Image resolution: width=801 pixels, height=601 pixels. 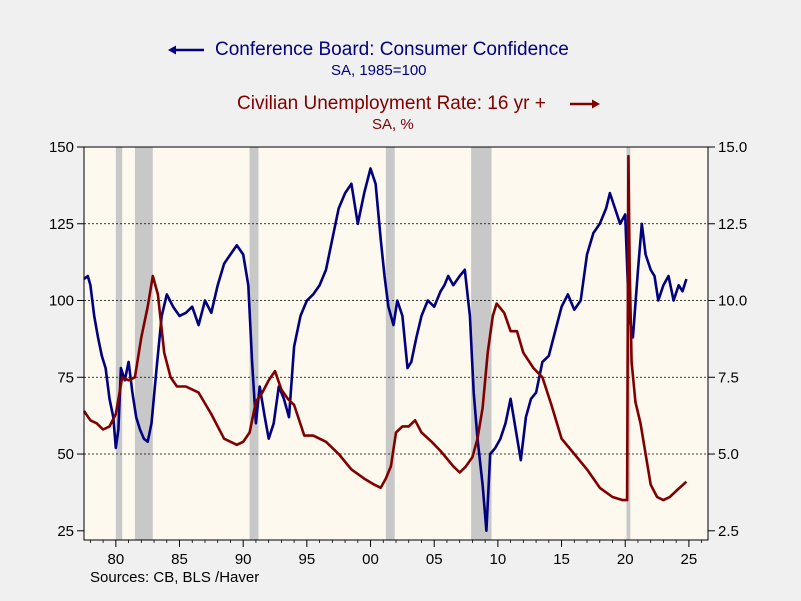 I want to click on legend-series1-sub: SA, 1985=100, so click(x=379, y=70).